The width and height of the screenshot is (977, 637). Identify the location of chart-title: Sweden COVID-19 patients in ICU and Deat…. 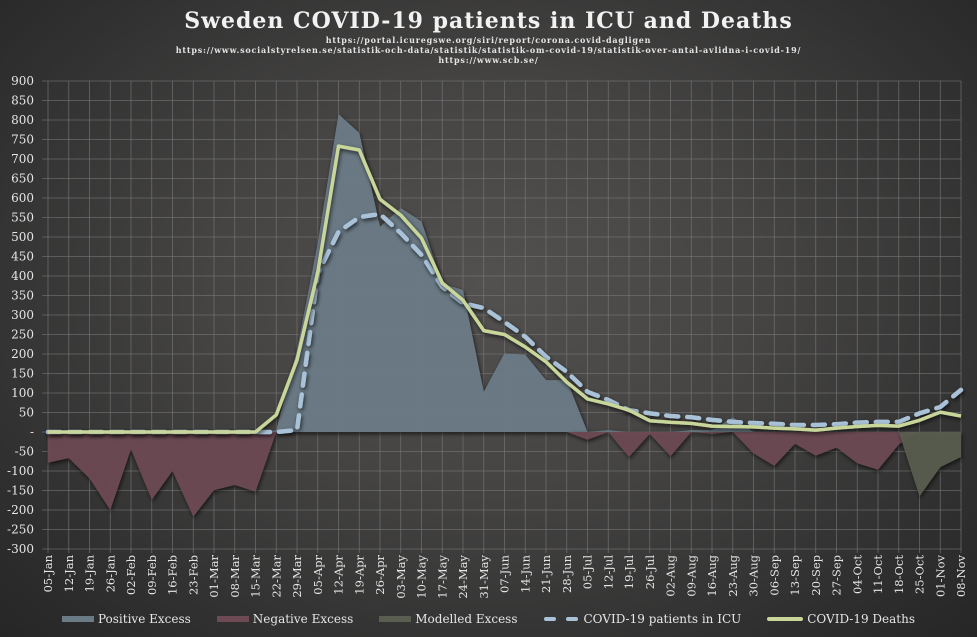
(488, 21).